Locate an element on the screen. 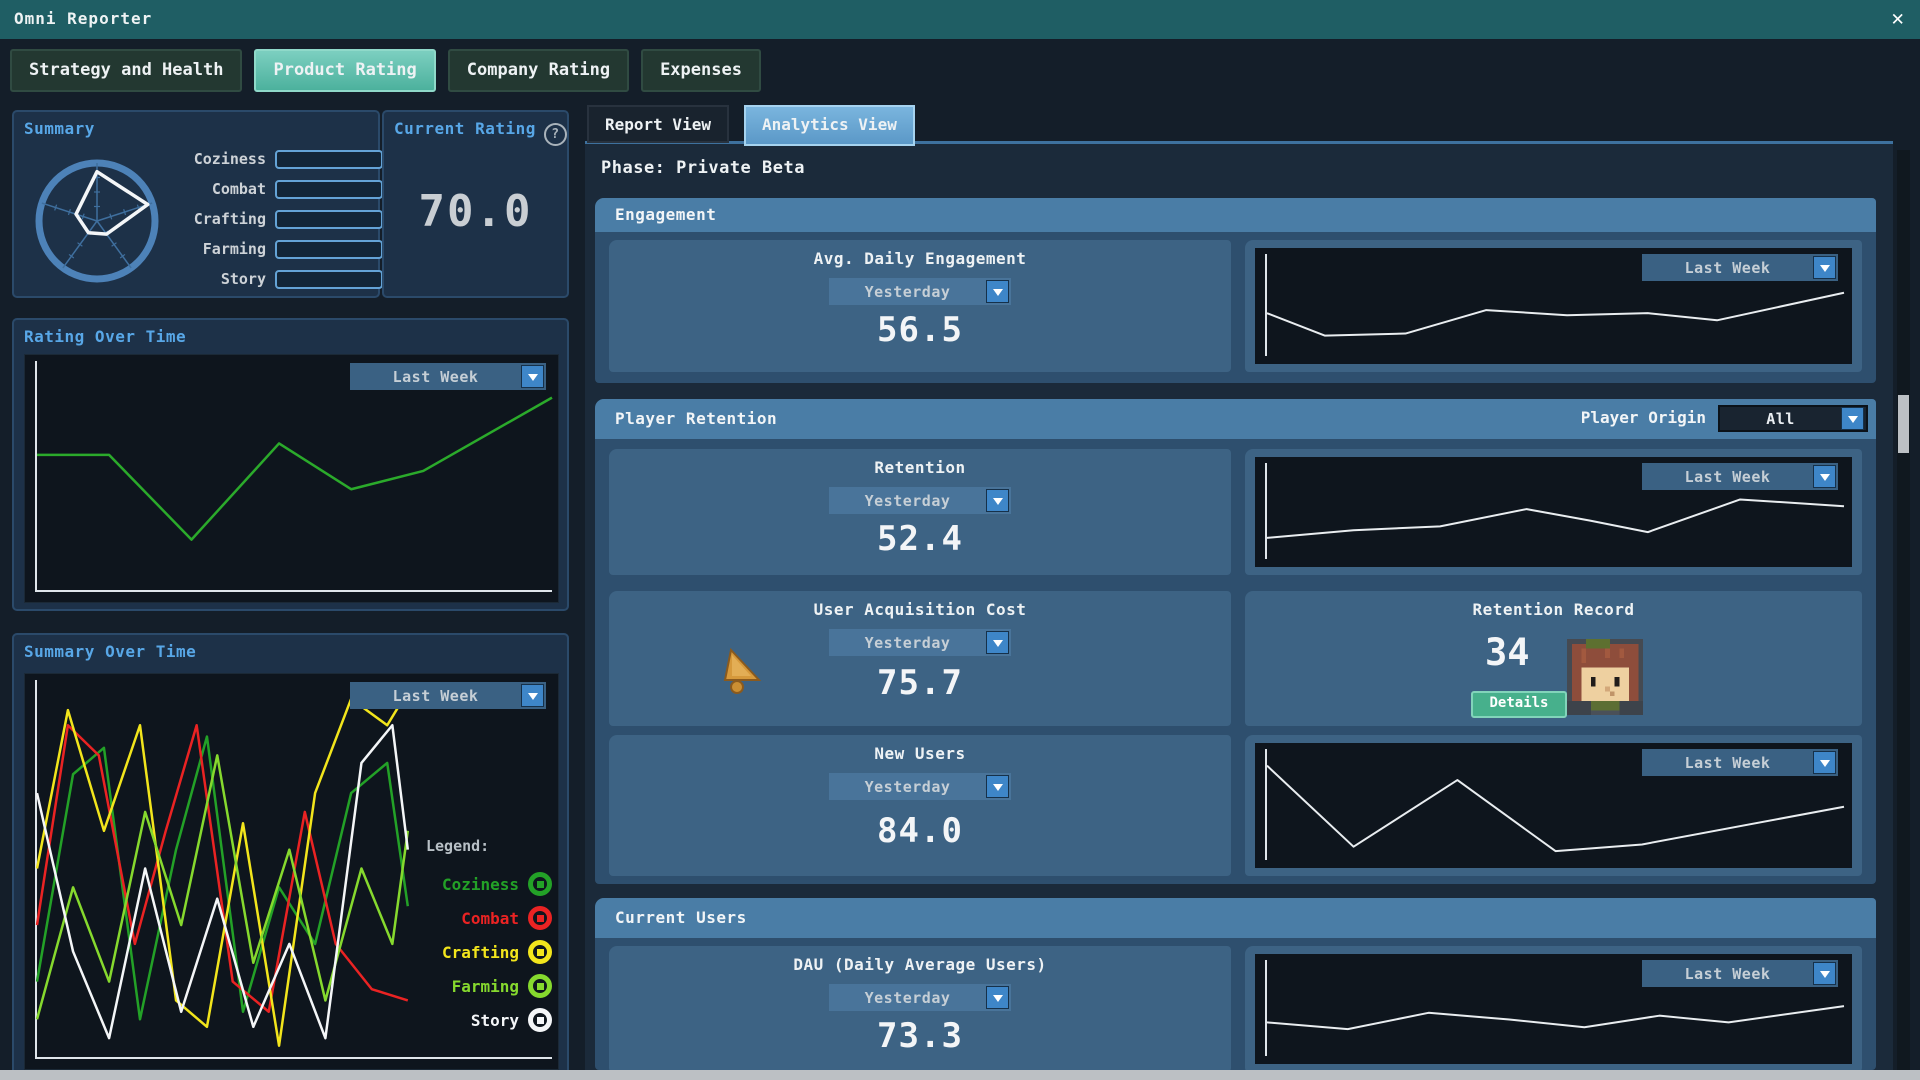 The image size is (1920, 1080). close-icon: ✕ is located at coordinates (1897, 18).